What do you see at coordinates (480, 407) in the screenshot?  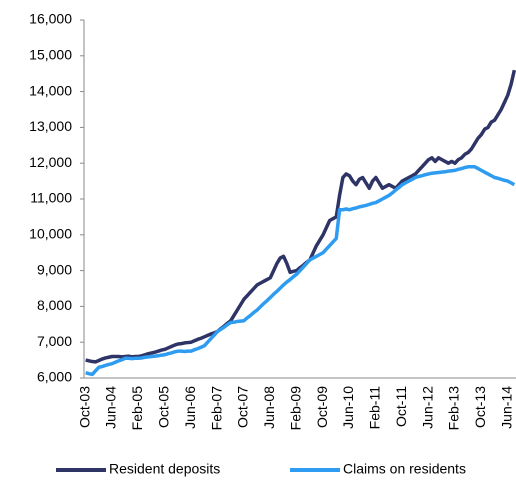 I see `x-tick-label: Oct-13` at bounding box center [480, 407].